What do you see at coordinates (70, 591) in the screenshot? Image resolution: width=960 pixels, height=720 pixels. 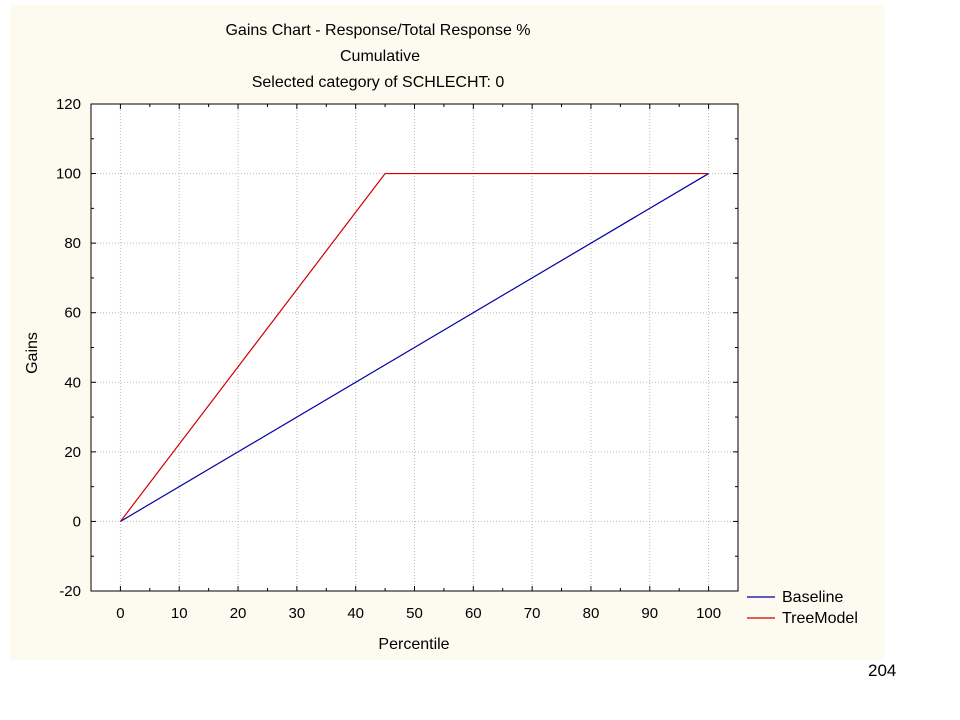 I see `y-tick-label: -20` at bounding box center [70, 591].